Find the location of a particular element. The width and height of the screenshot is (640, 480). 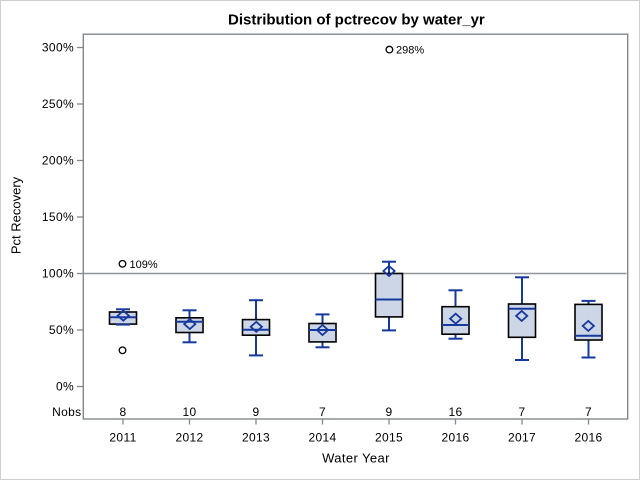

svg-text: 10 is located at coordinates (189, 412).